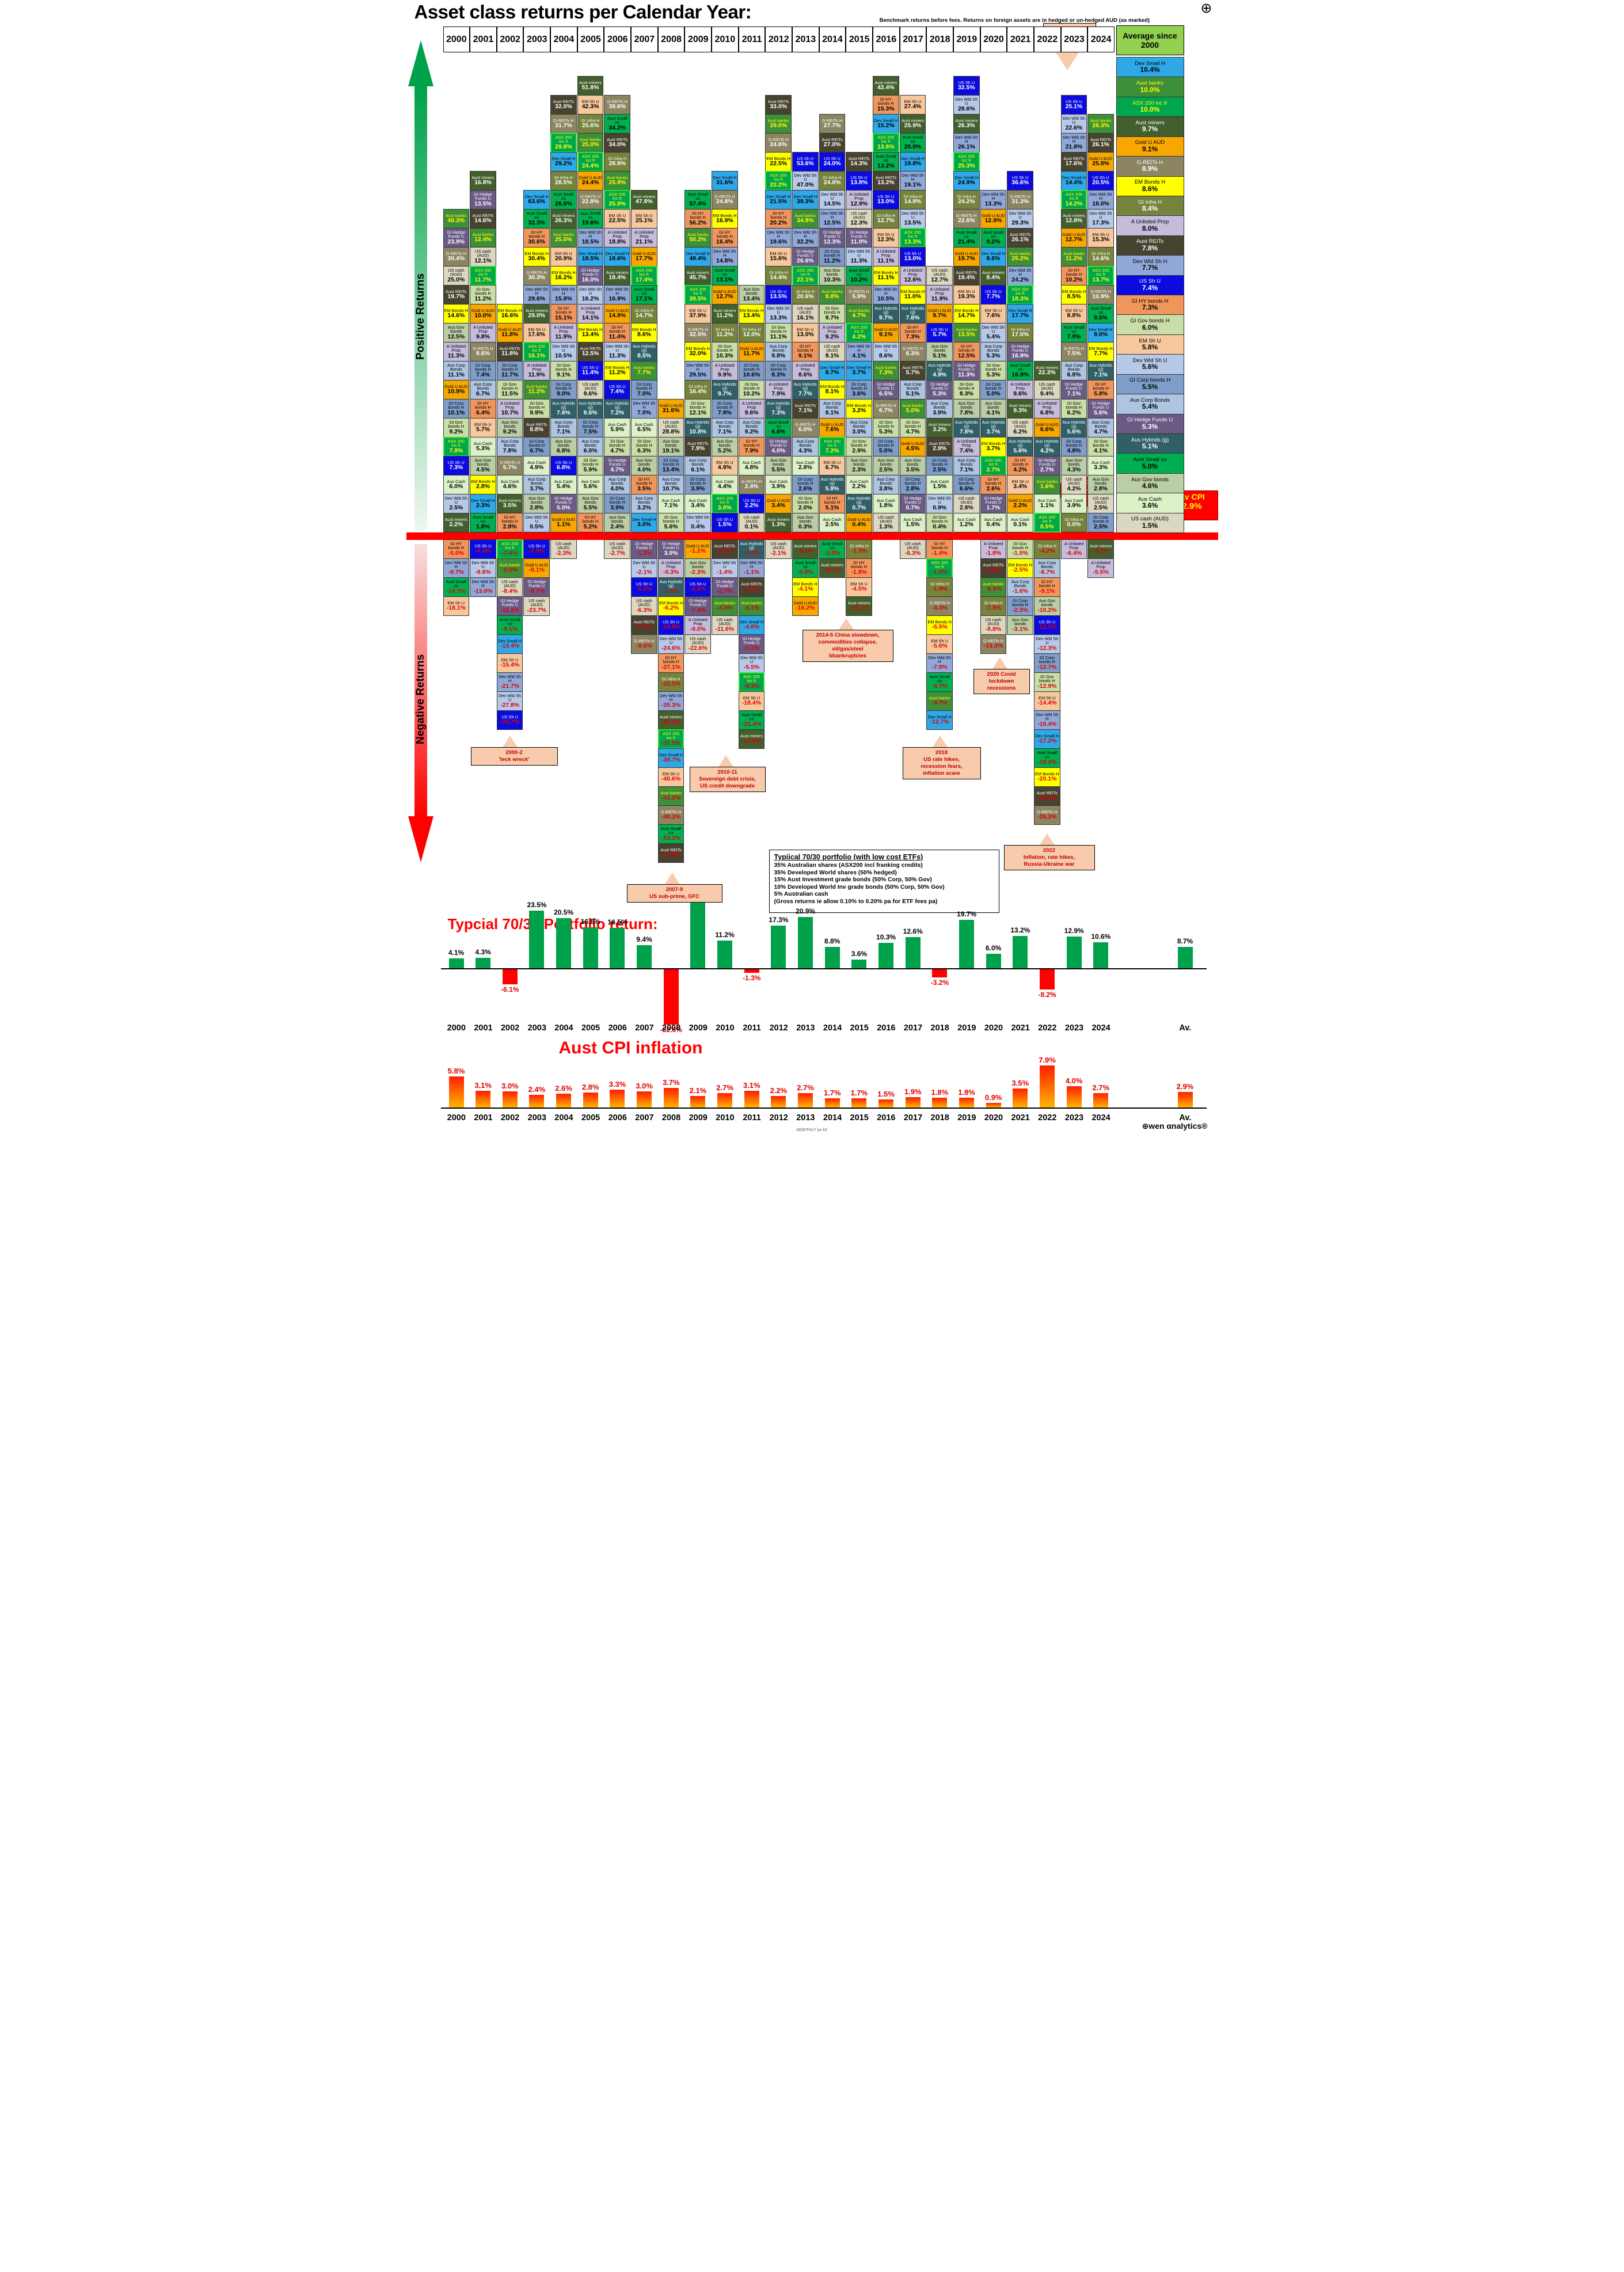 The height and width of the screenshot is (2272, 1624). I want to click on asset-value: 10.9%, so click(456, 391).